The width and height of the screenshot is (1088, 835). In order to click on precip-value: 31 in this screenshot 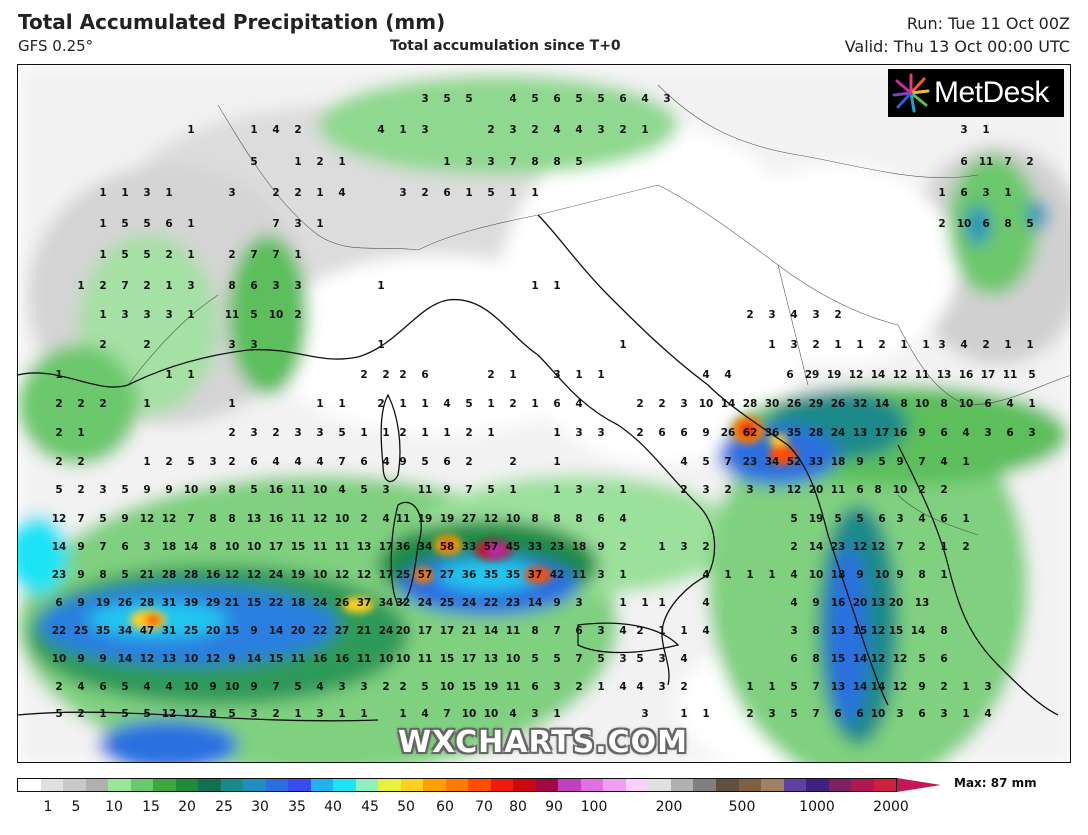, I will do `click(169, 603)`.